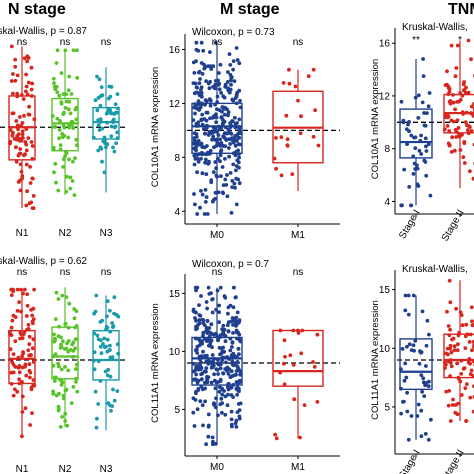 Image resolution: width=474 pixels, height=474 pixels. What do you see at coordinates (298, 272) in the screenshot?
I see `significance-label: ns` at bounding box center [298, 272].